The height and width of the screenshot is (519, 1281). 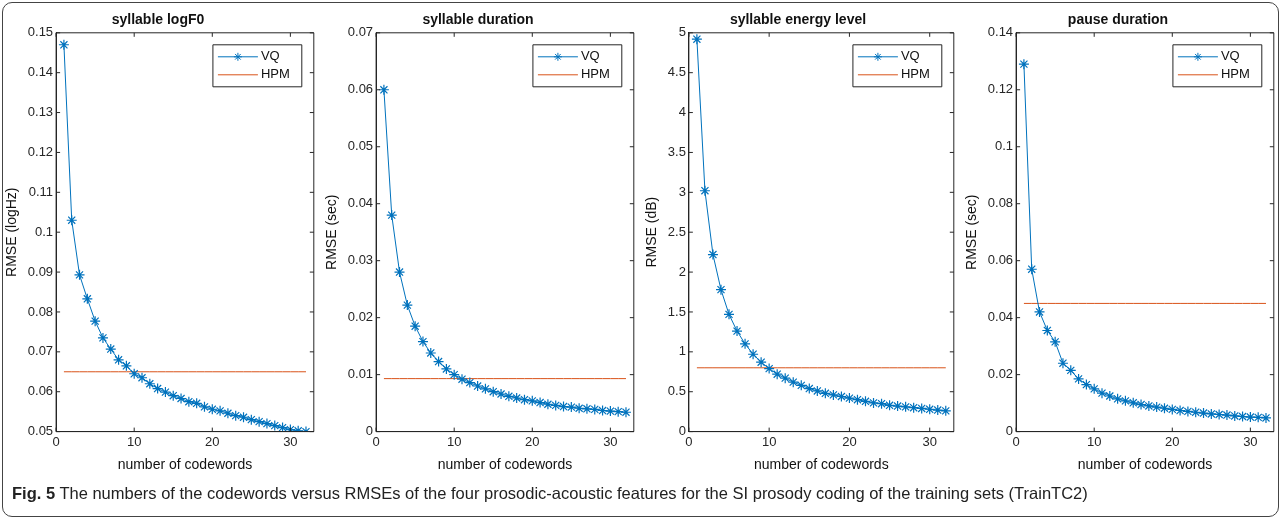 I want to click on y-tick-label: 2.5, so click(x=676, y=231).